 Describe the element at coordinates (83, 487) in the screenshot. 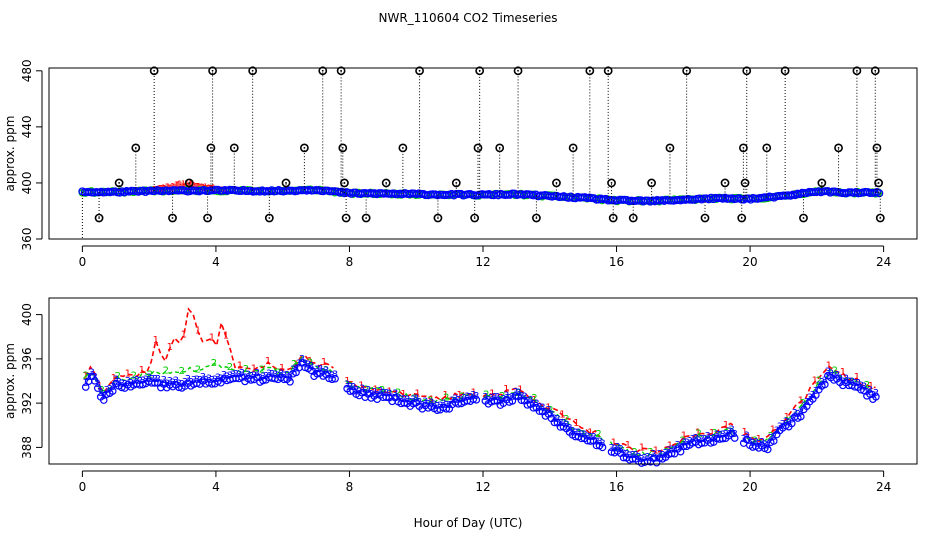

I see `x-tick-label: 0` at that location.